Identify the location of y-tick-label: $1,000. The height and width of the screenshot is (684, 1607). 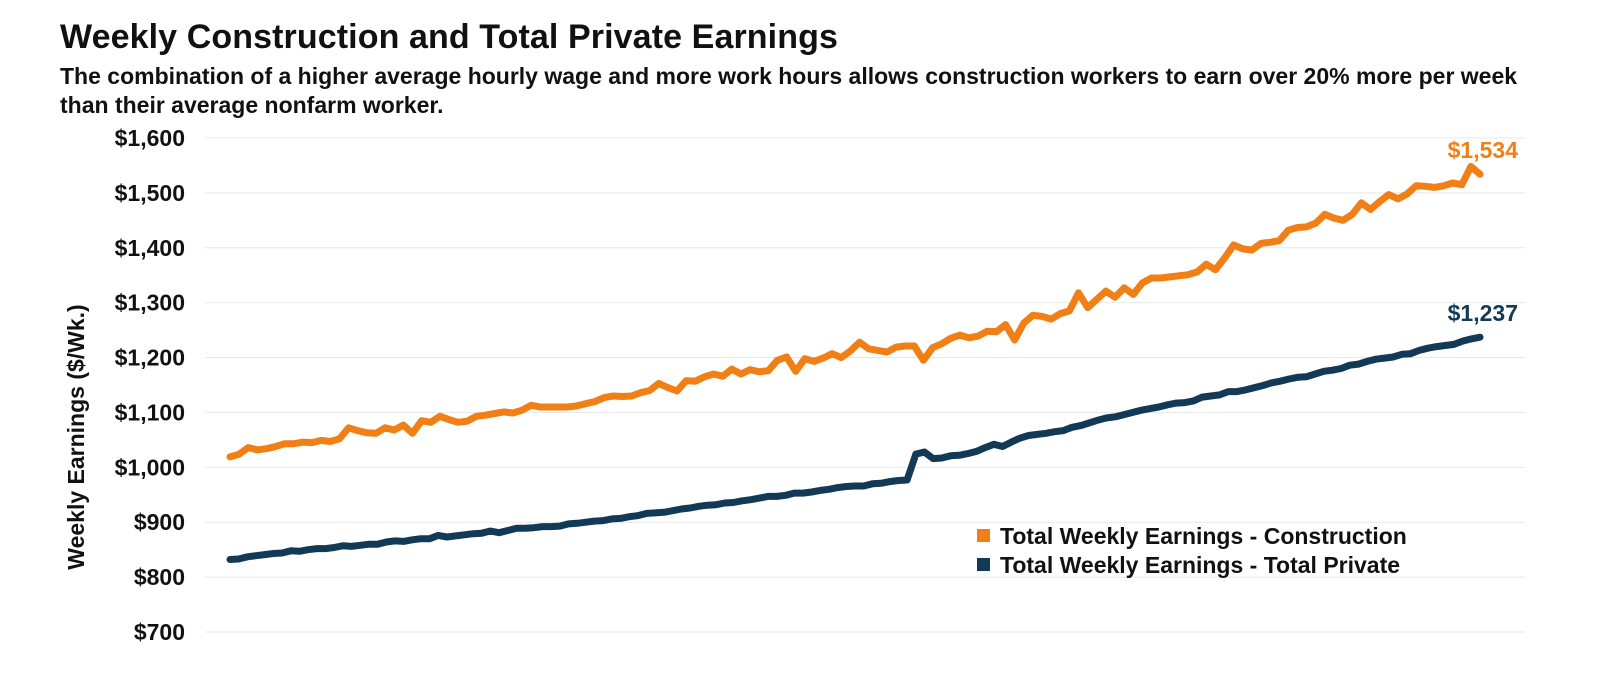
(150, 467).